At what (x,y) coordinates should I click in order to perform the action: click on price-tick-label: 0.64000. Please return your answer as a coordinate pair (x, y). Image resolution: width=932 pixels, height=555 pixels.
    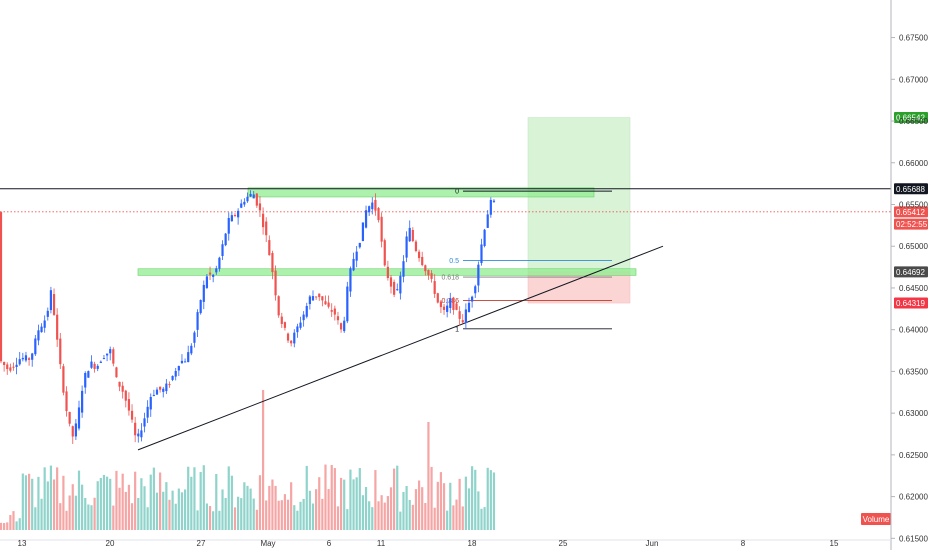
    Looking at the image, I should click on (913, 330).